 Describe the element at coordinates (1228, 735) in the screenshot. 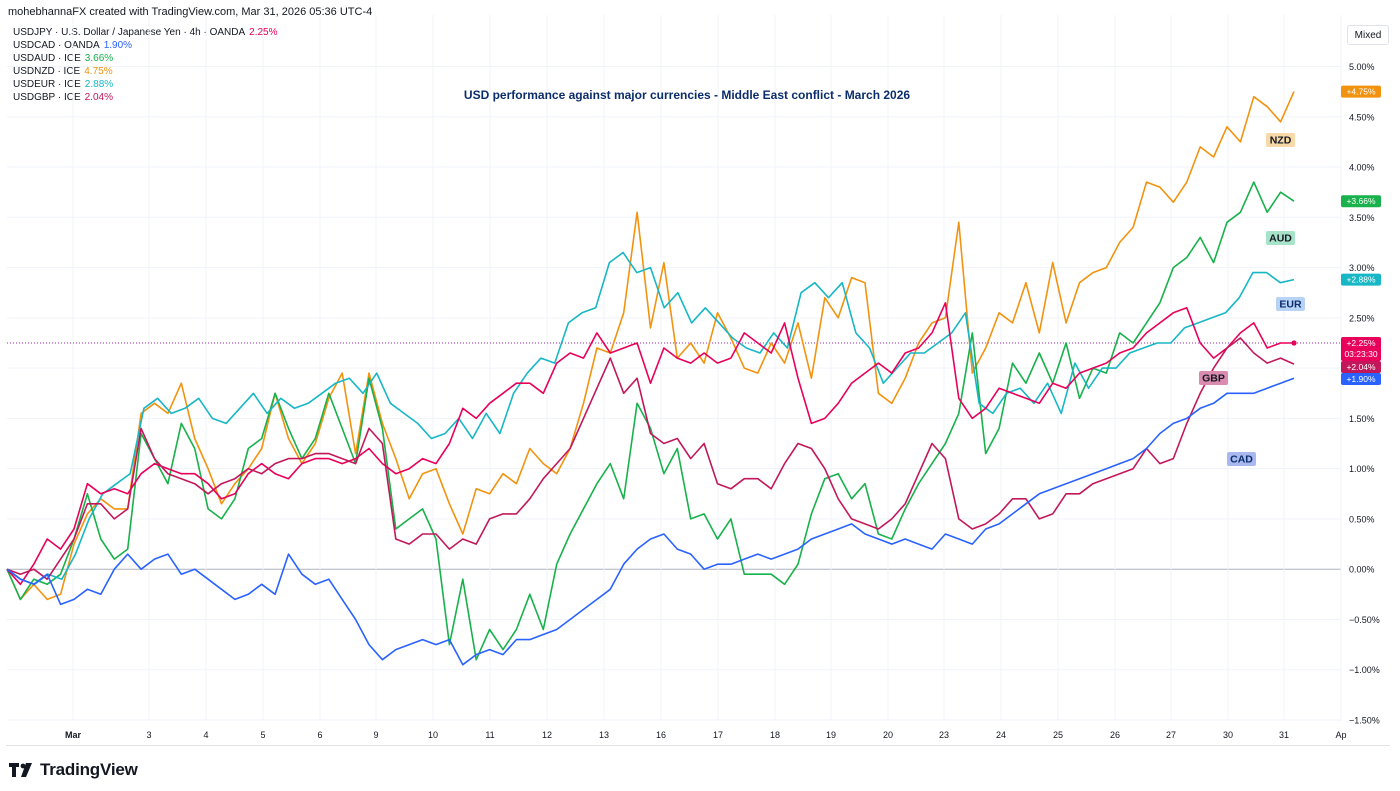

I see `x-tick-label: 30` at that location.